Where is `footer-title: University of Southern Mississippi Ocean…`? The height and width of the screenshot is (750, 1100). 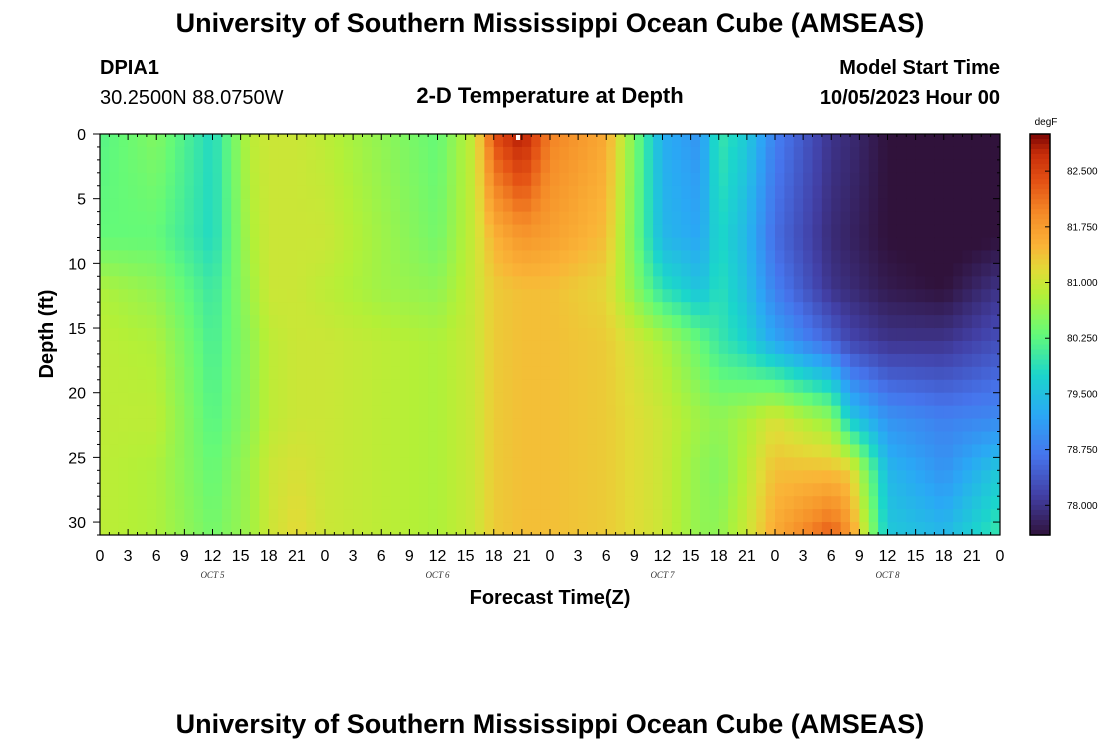
footer-title: University of Southern Mississippi Ocean… is located at coordinates (550, 724).